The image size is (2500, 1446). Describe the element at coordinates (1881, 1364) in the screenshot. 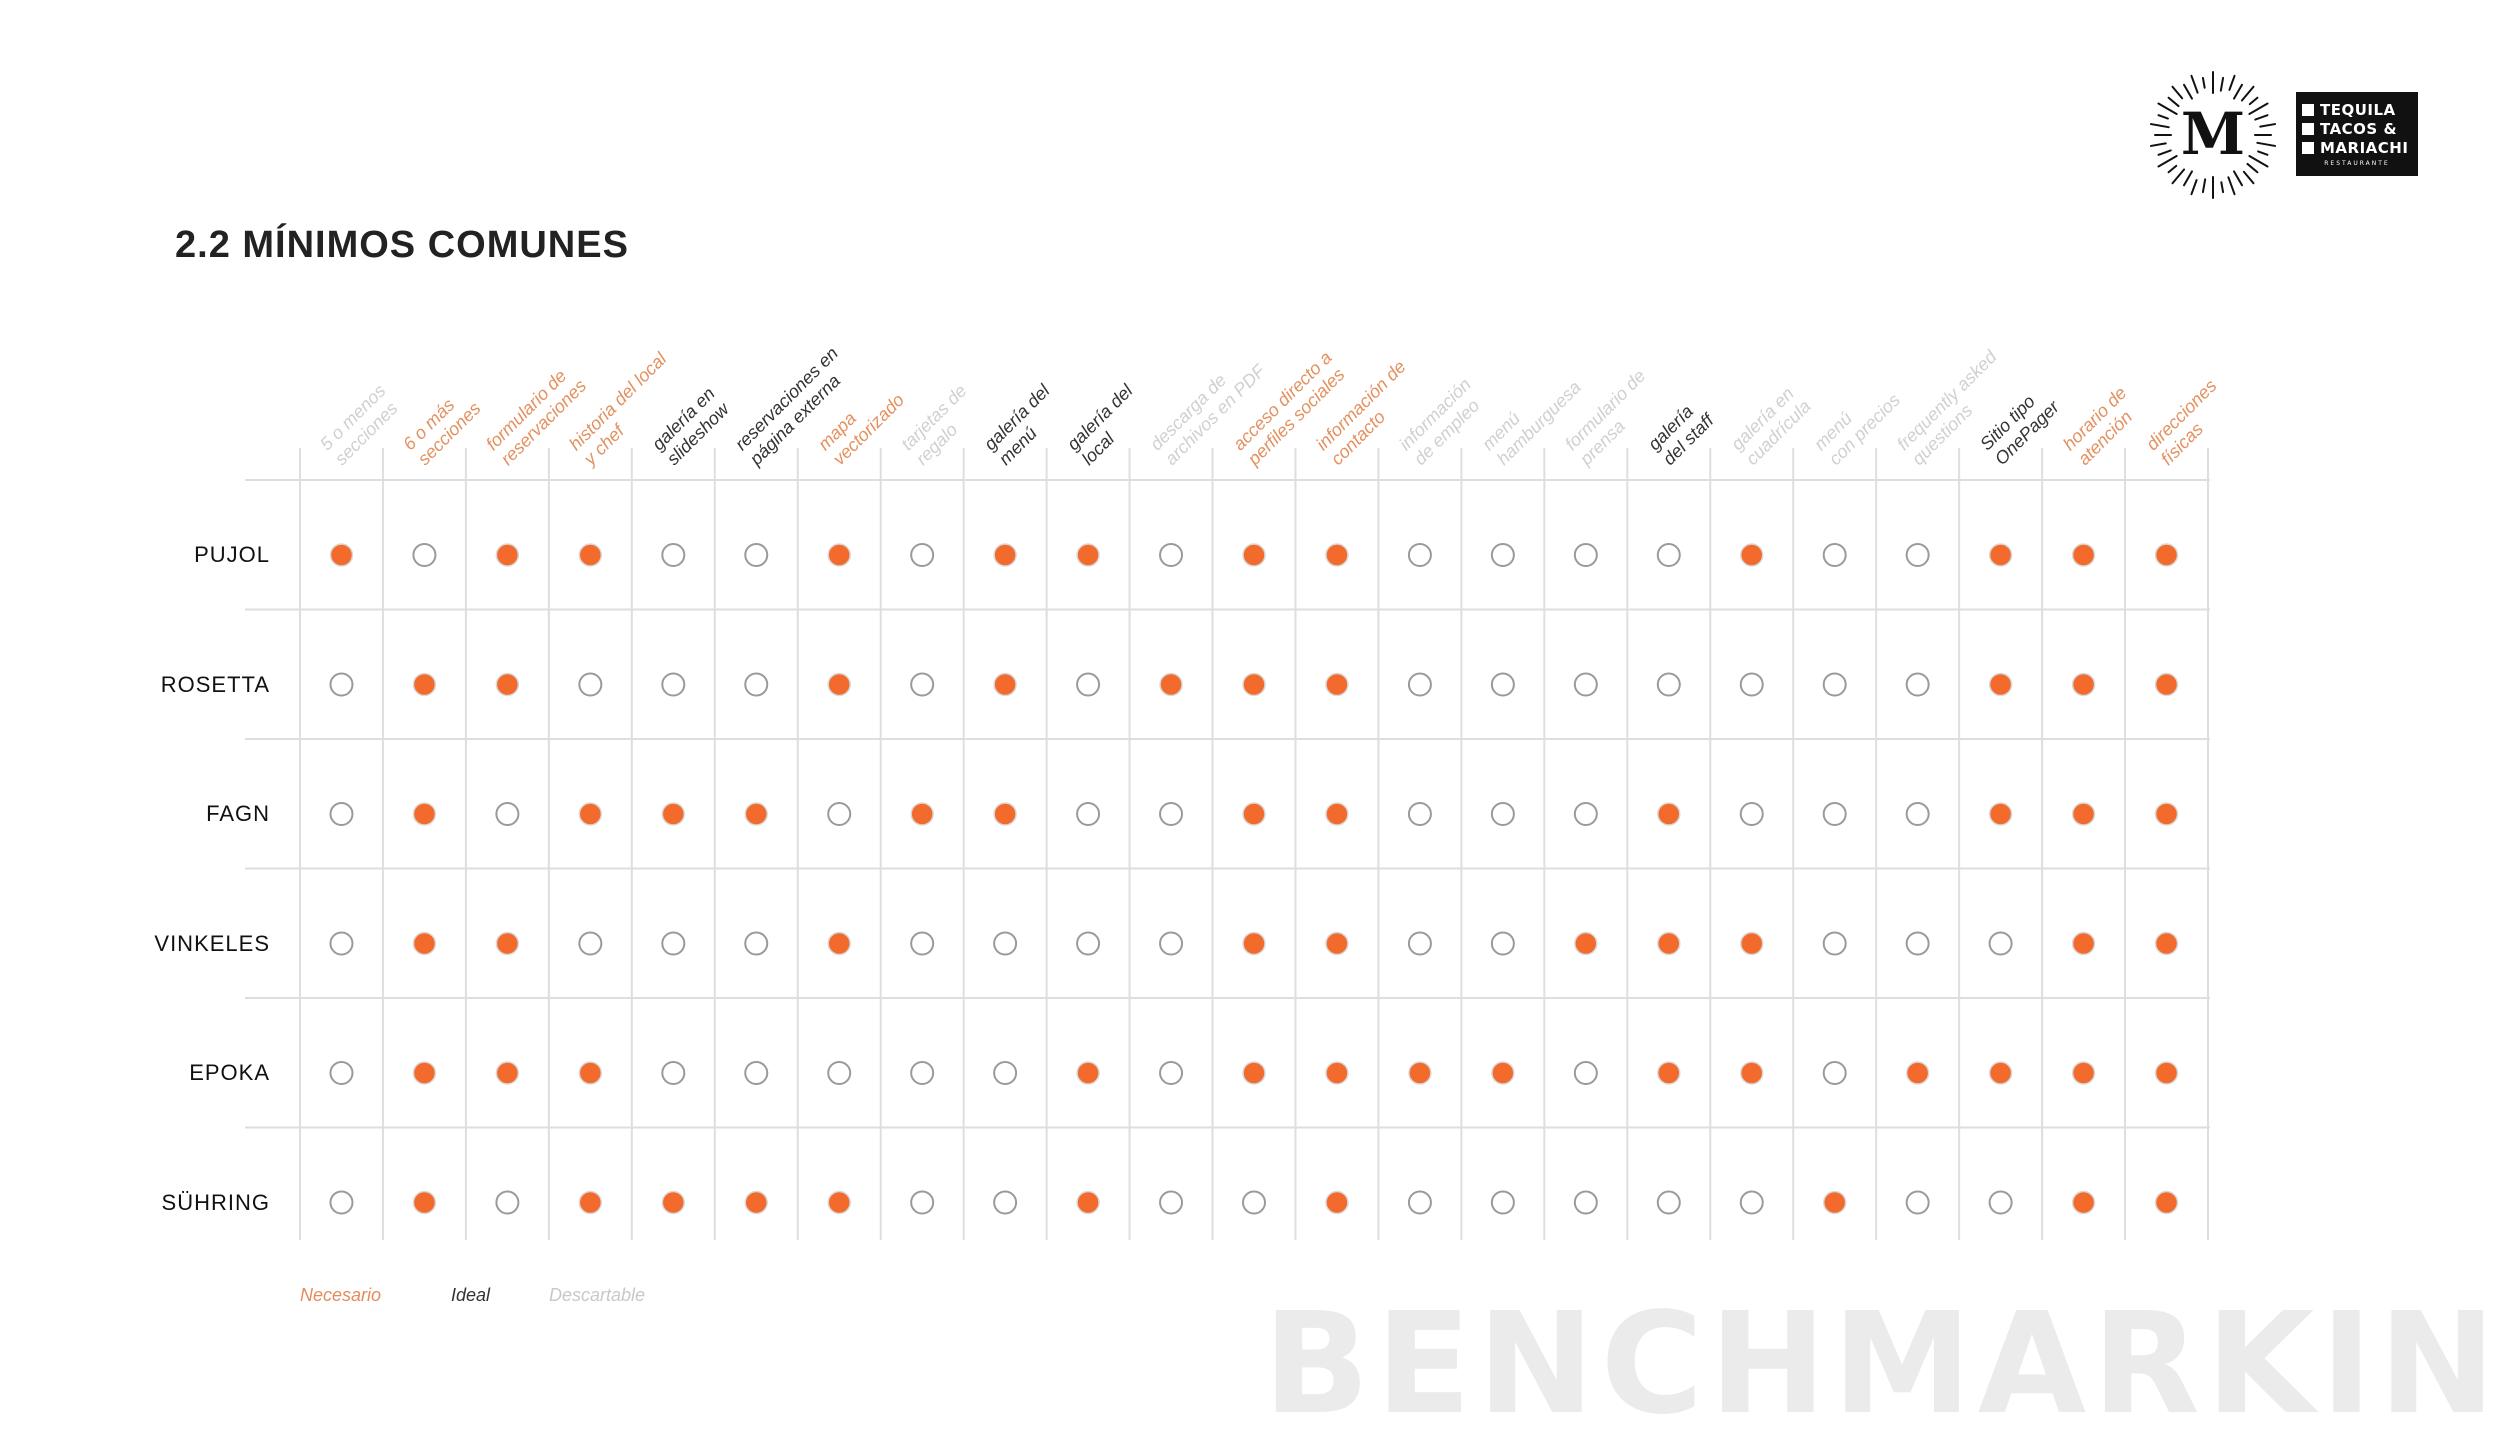

I see `benchmarking-watermark: BENCHMARKING` at that location.